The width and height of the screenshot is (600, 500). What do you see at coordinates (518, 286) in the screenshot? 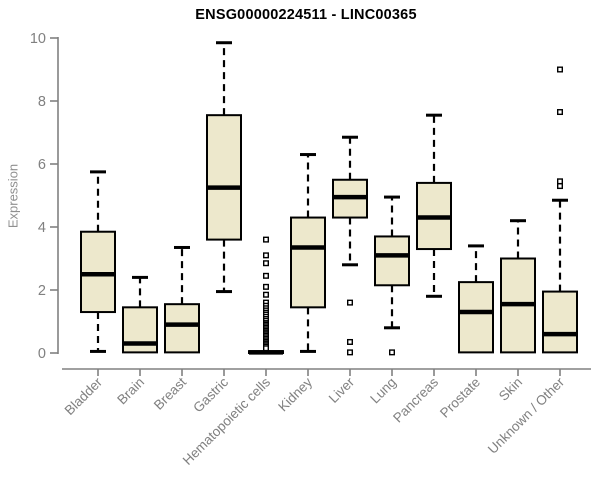
I see `box-skin` at bounding box center [518, 286].